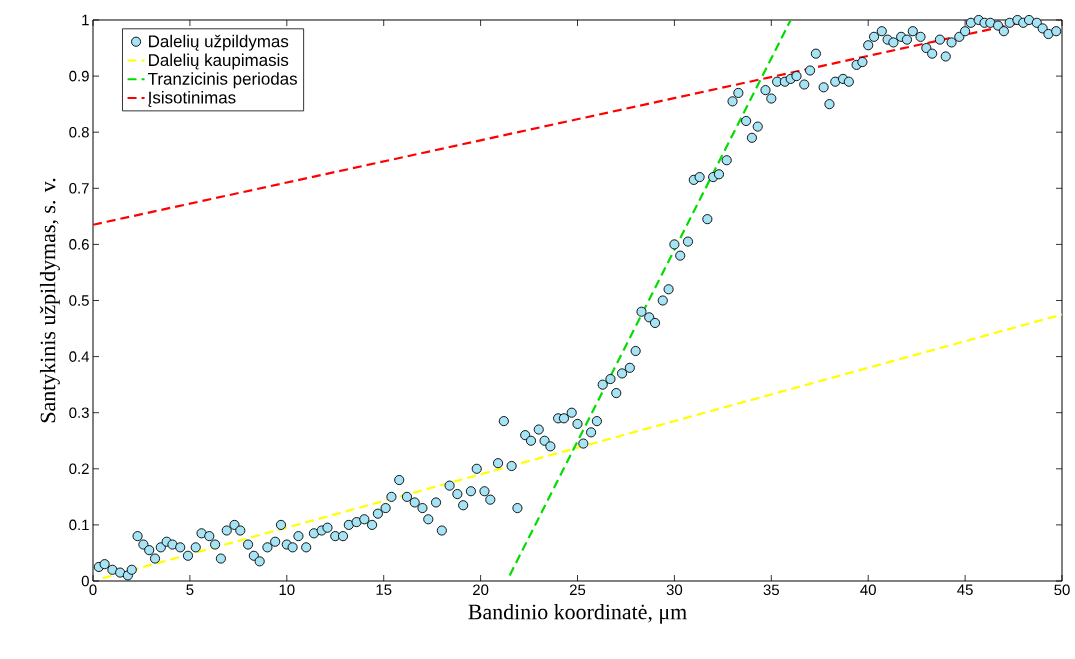 The height and width of the screenshot is (659, 1075). What do you see at coordinates (79, 469) in the screenshot?
I see `y-tick-label: 0.2` at bounding box center [79, 469].